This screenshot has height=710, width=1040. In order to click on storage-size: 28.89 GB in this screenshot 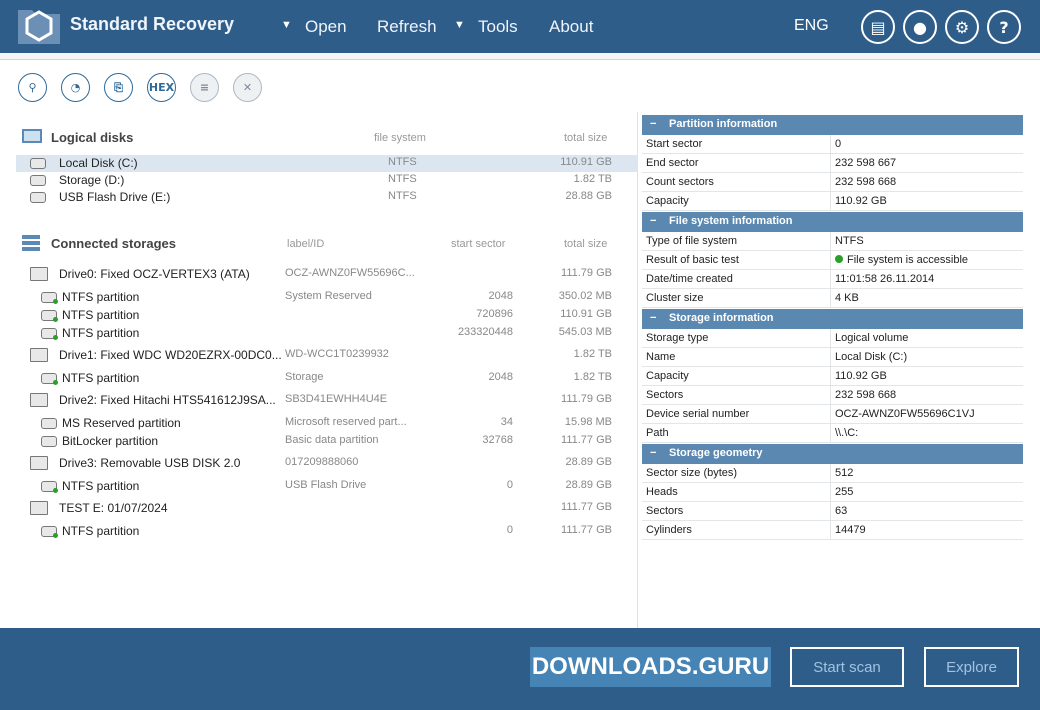, I will do `click(588, 462)`.